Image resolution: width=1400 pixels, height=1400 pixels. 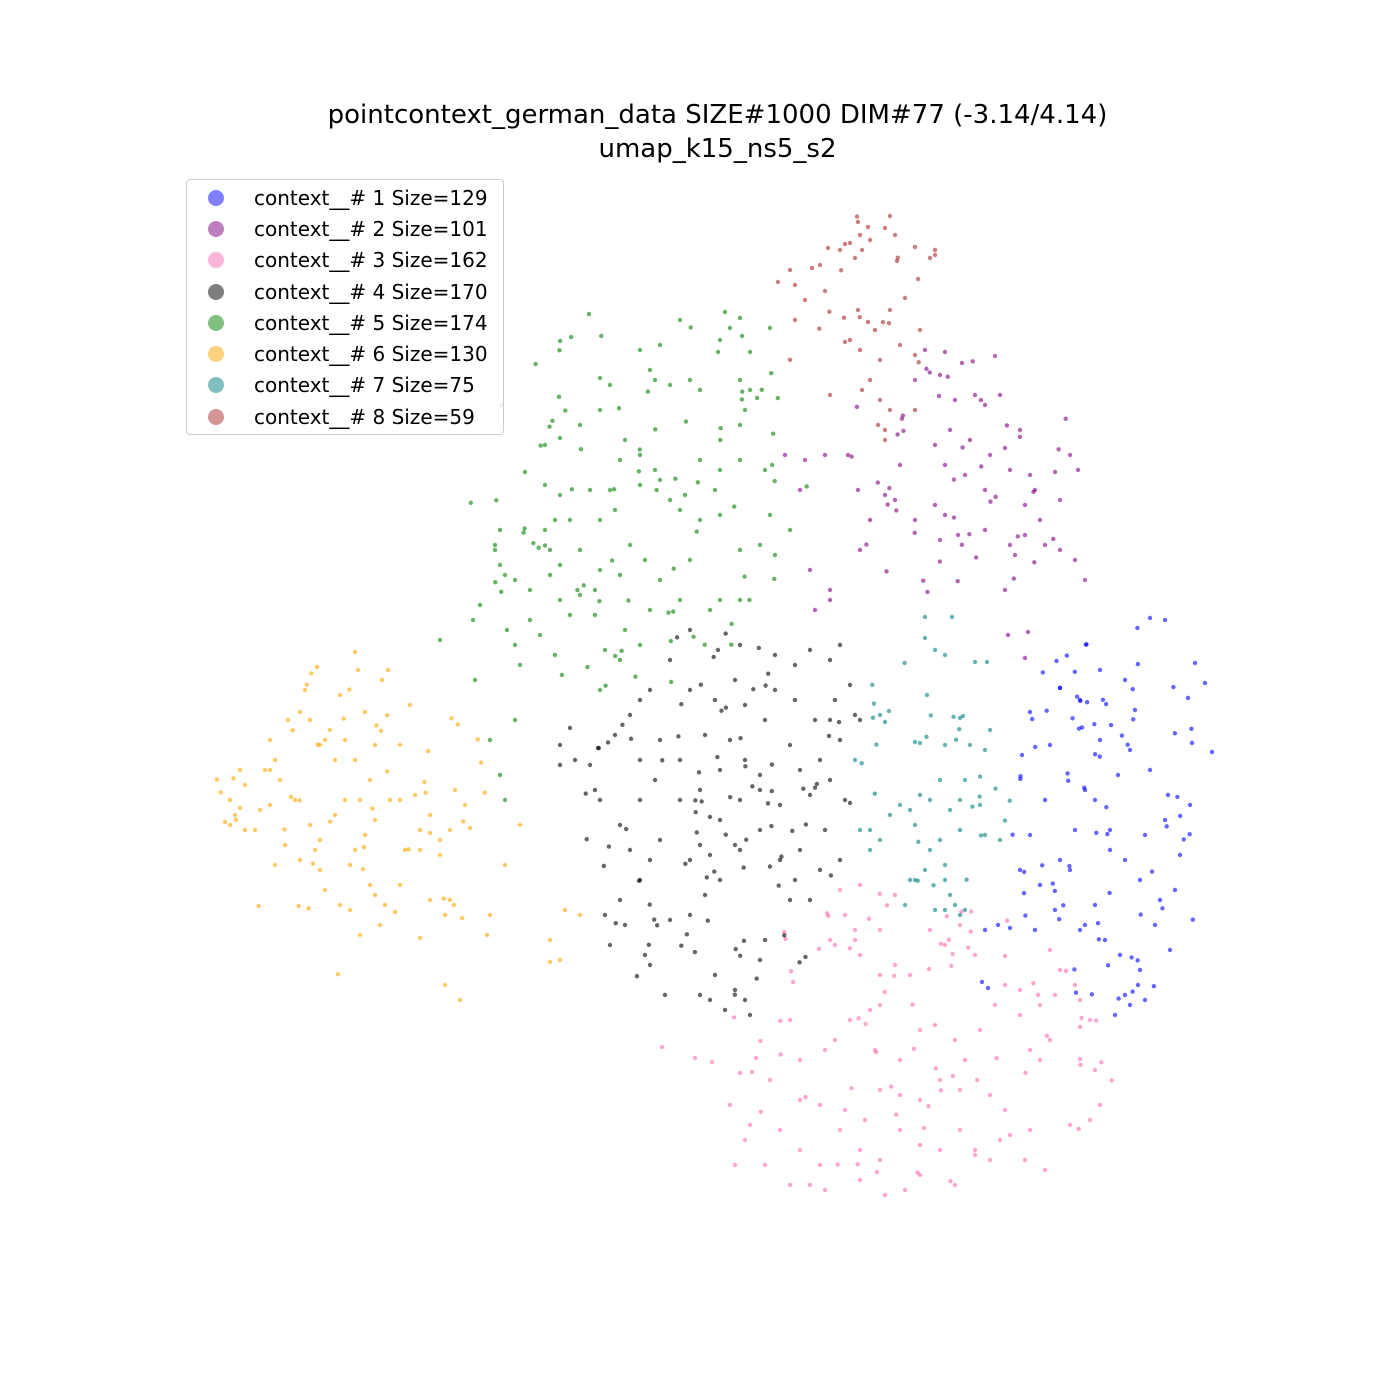 I want to click on legend-label-1: context__# 1 Size=129, so click(x=371, y=197).